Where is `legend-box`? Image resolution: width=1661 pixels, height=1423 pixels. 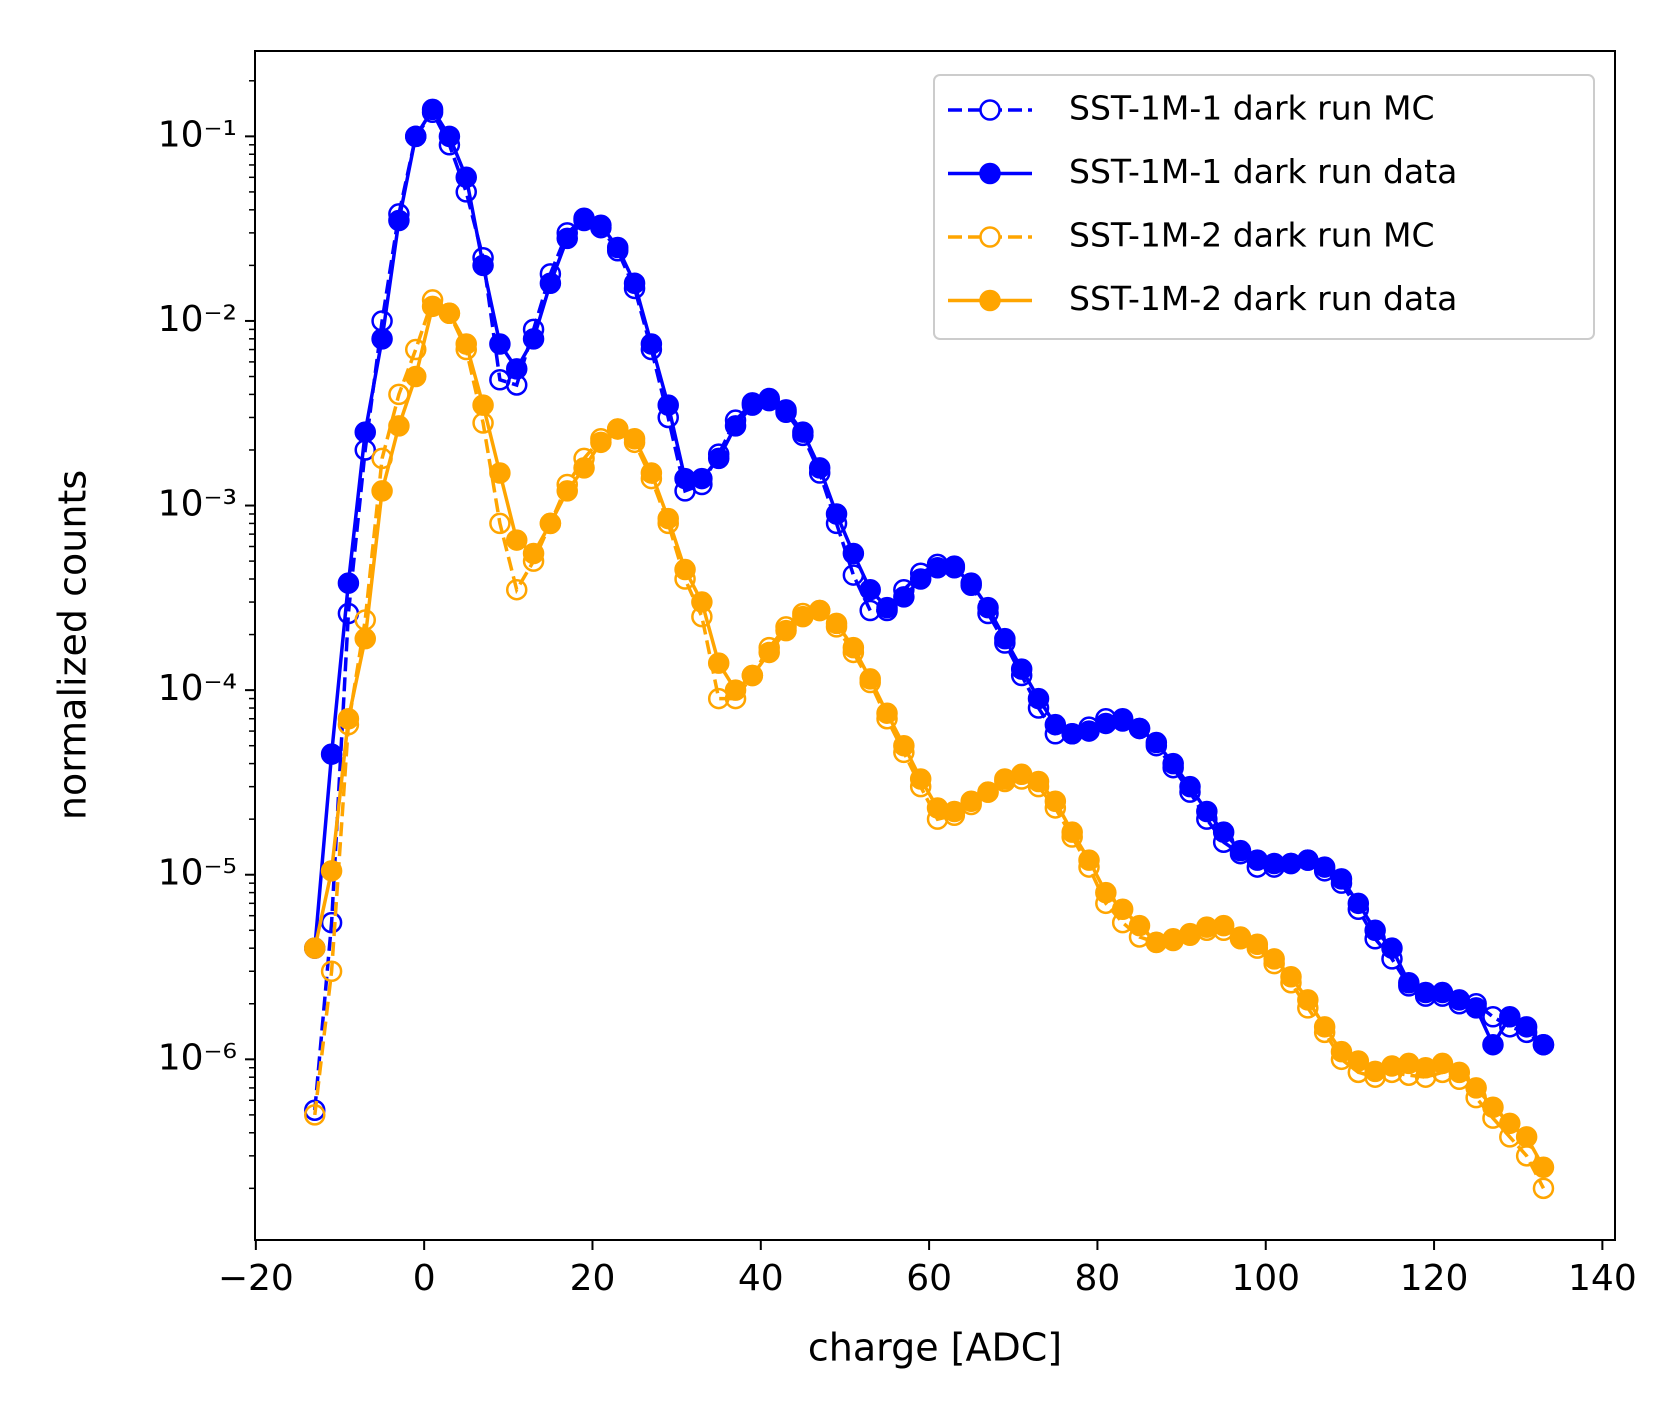 legend-box is located at coordinates (1264, 207).